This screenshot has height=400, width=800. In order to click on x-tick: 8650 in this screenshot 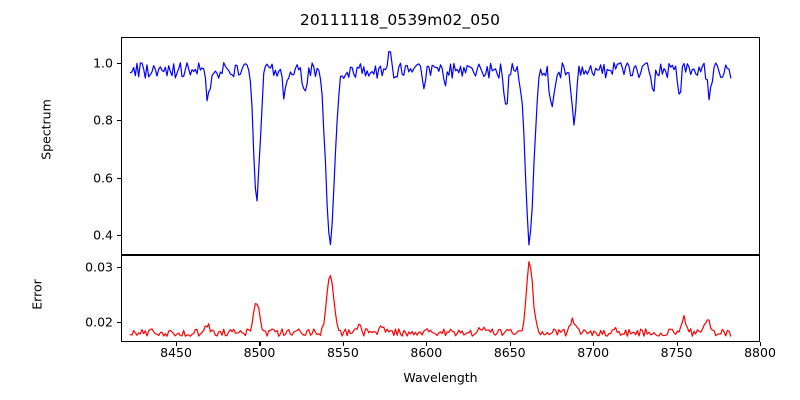, I will do `click(509, 352)`.